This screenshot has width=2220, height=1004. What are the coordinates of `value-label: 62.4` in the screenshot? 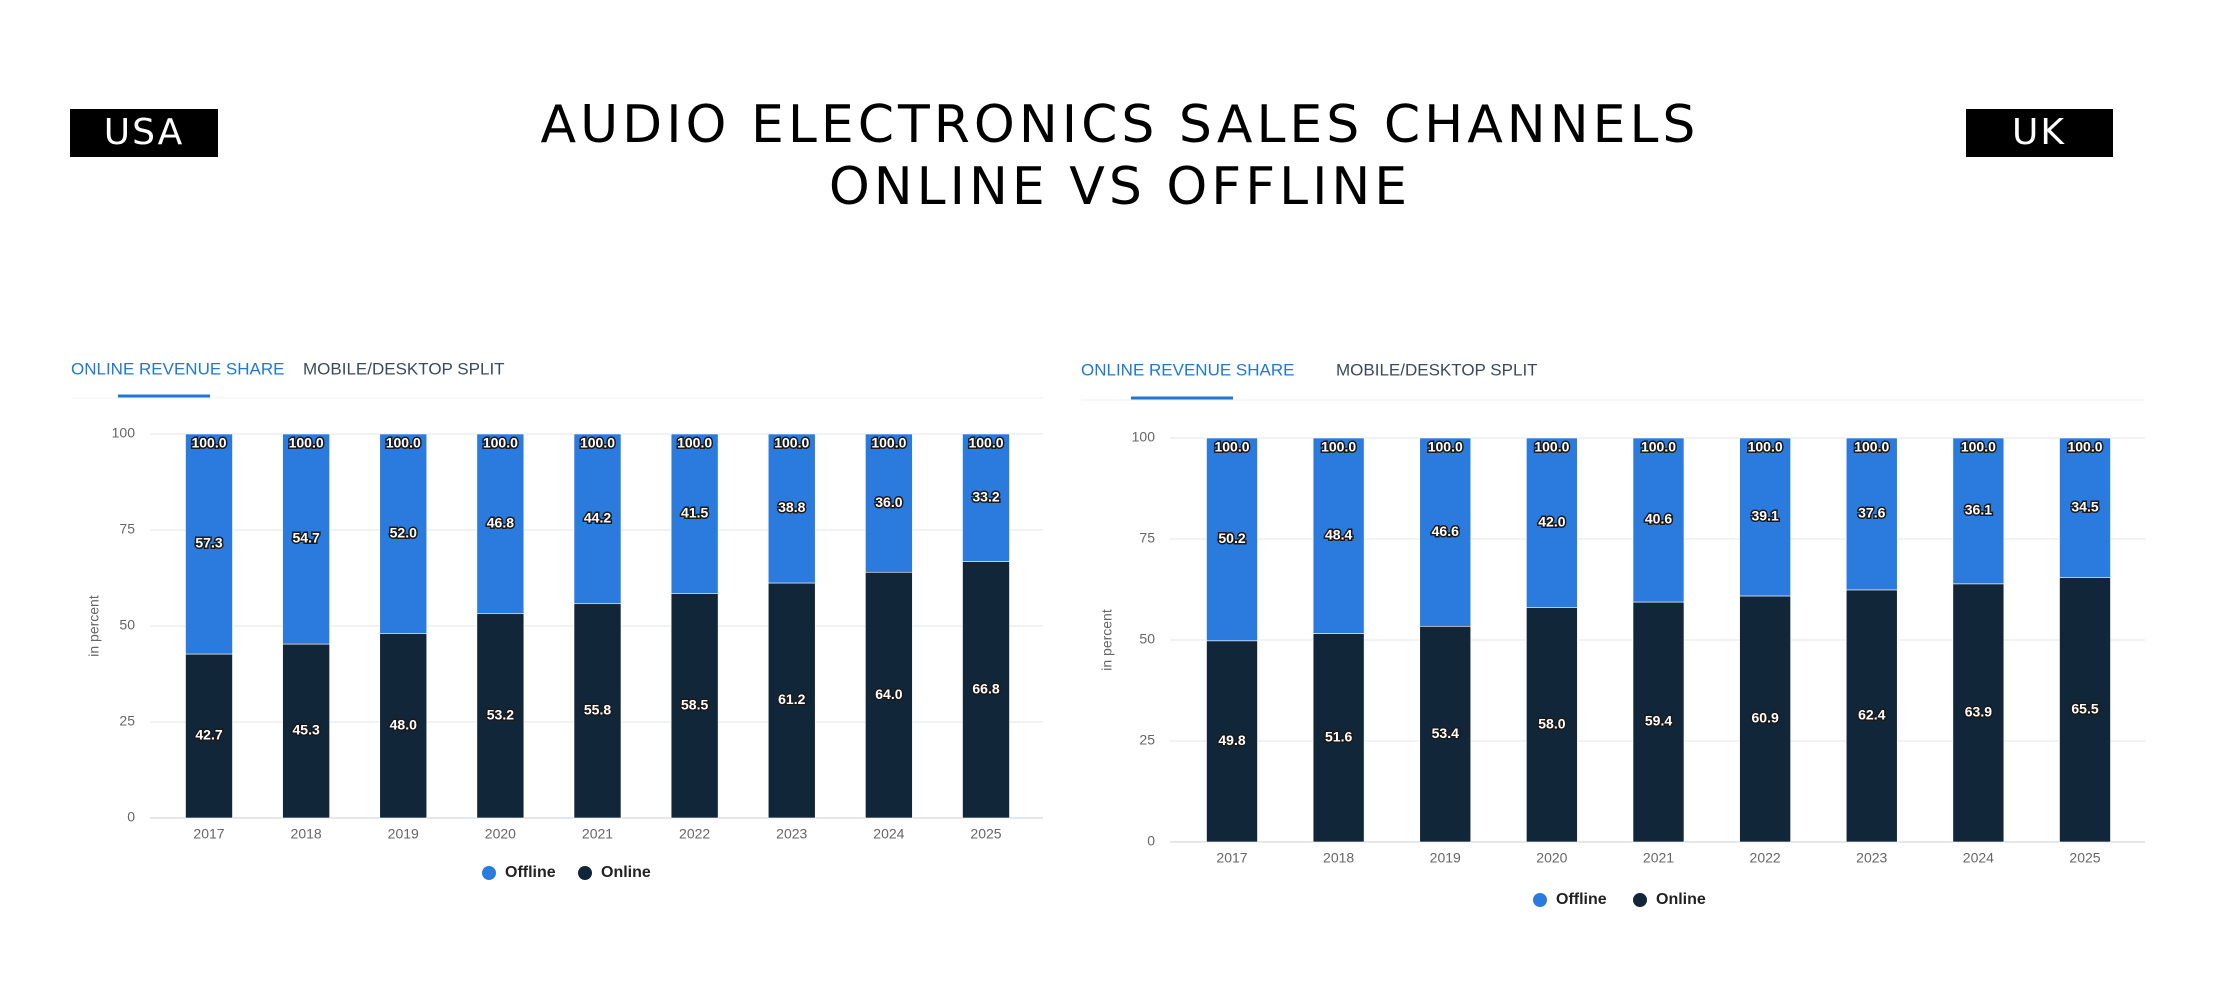 It's located at (1871, 715).